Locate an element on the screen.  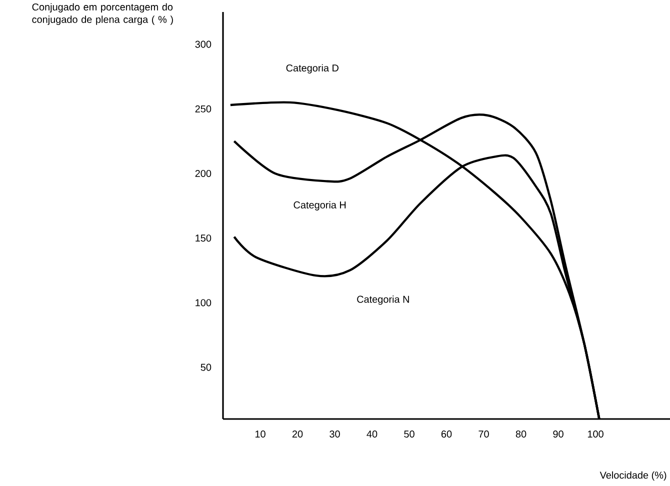
x-axis-title: Velocidade (%) is located at coordinates (633, 476).